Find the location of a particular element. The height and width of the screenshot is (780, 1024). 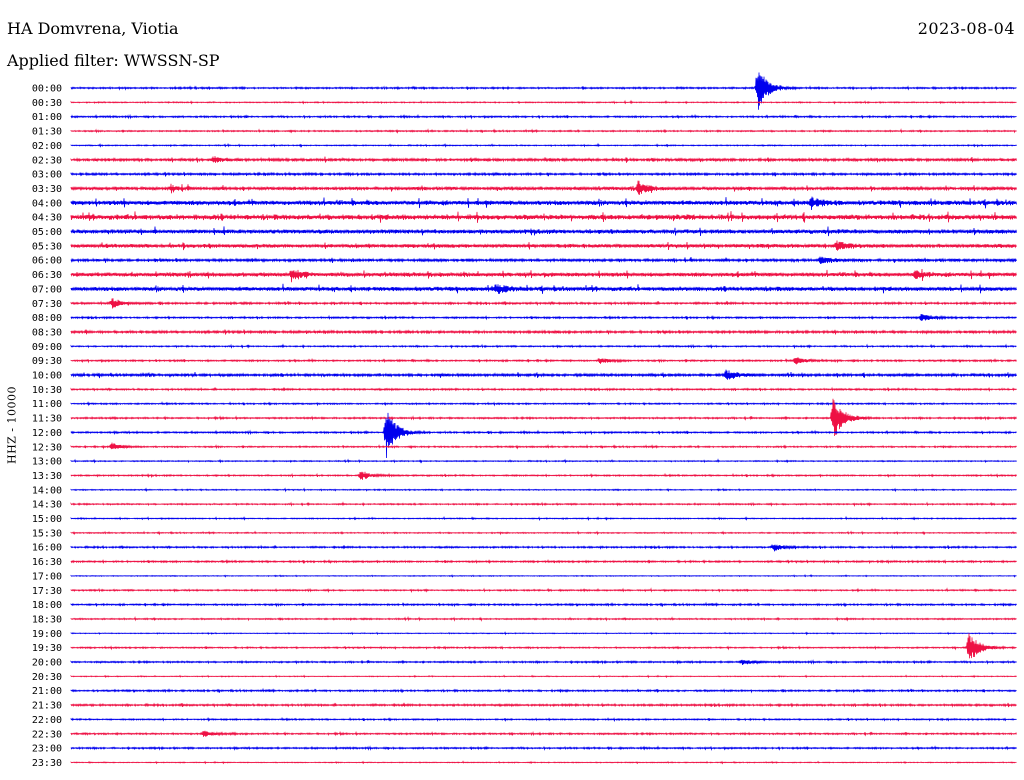

station-title: HA Domvrena, Viotia is located at coordinates (93, 28).